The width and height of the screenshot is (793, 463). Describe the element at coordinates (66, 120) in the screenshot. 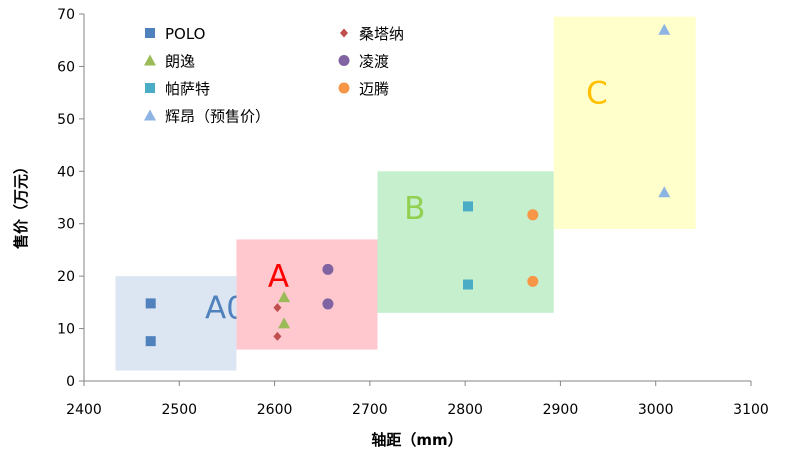

I see `y-tick-label: 50` at that location.